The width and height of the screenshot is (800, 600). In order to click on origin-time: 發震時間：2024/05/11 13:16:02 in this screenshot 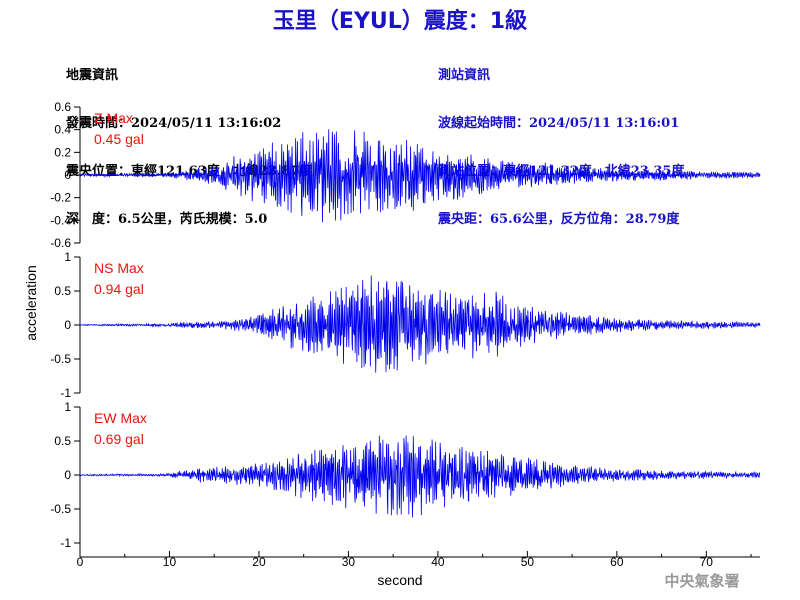, I will do `click(174, 123)`.